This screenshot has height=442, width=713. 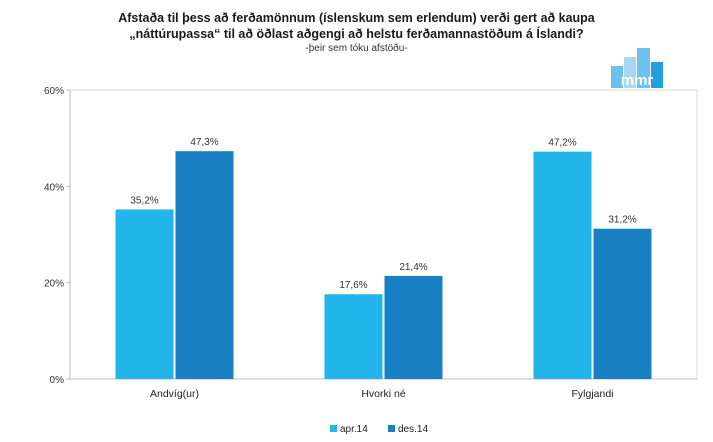 I want to click on legend-label: apr.14, so click(x=354, y=429).